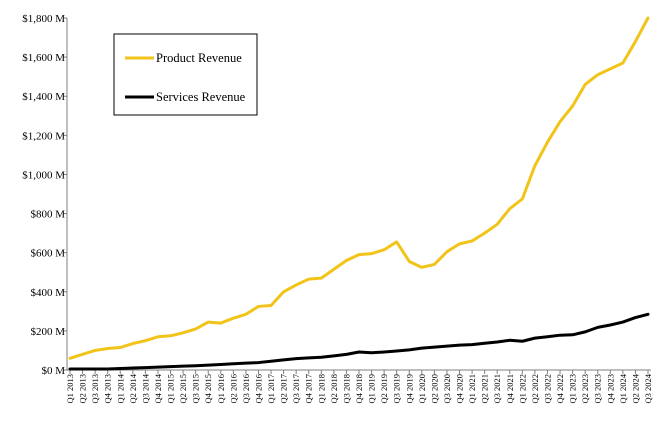 The width and height of the screenshot is (664, 427). Describe the element at coordinates (359, 341) in the screenshot. I see `series-line-services-revenue` at that location.